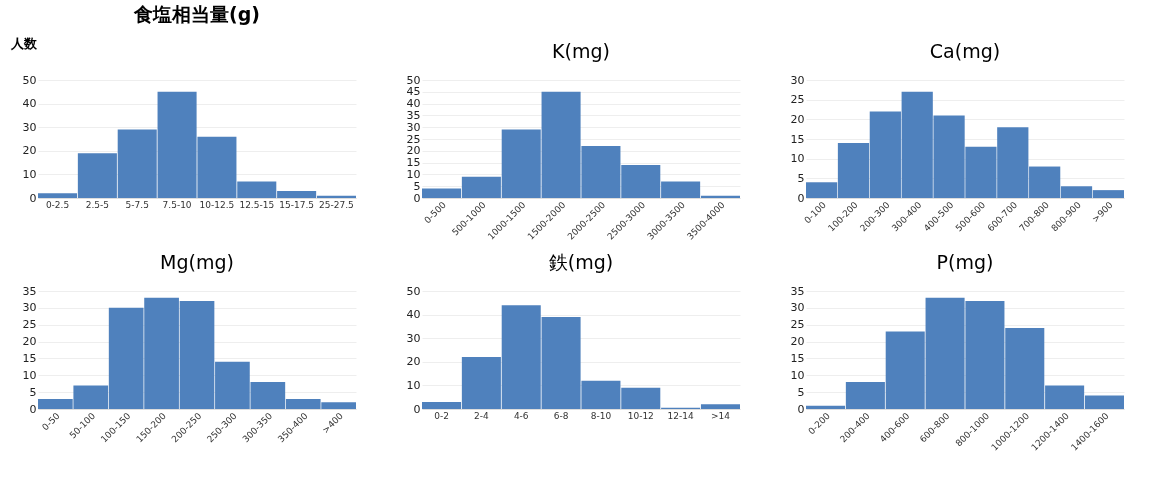 Image resolution: width=1154 pixels, height=490 pixels. What do you see at coordinates (581, 51) in the screenshot?
I see `chart-title: K(mg)` at bounding box center [581, 51].